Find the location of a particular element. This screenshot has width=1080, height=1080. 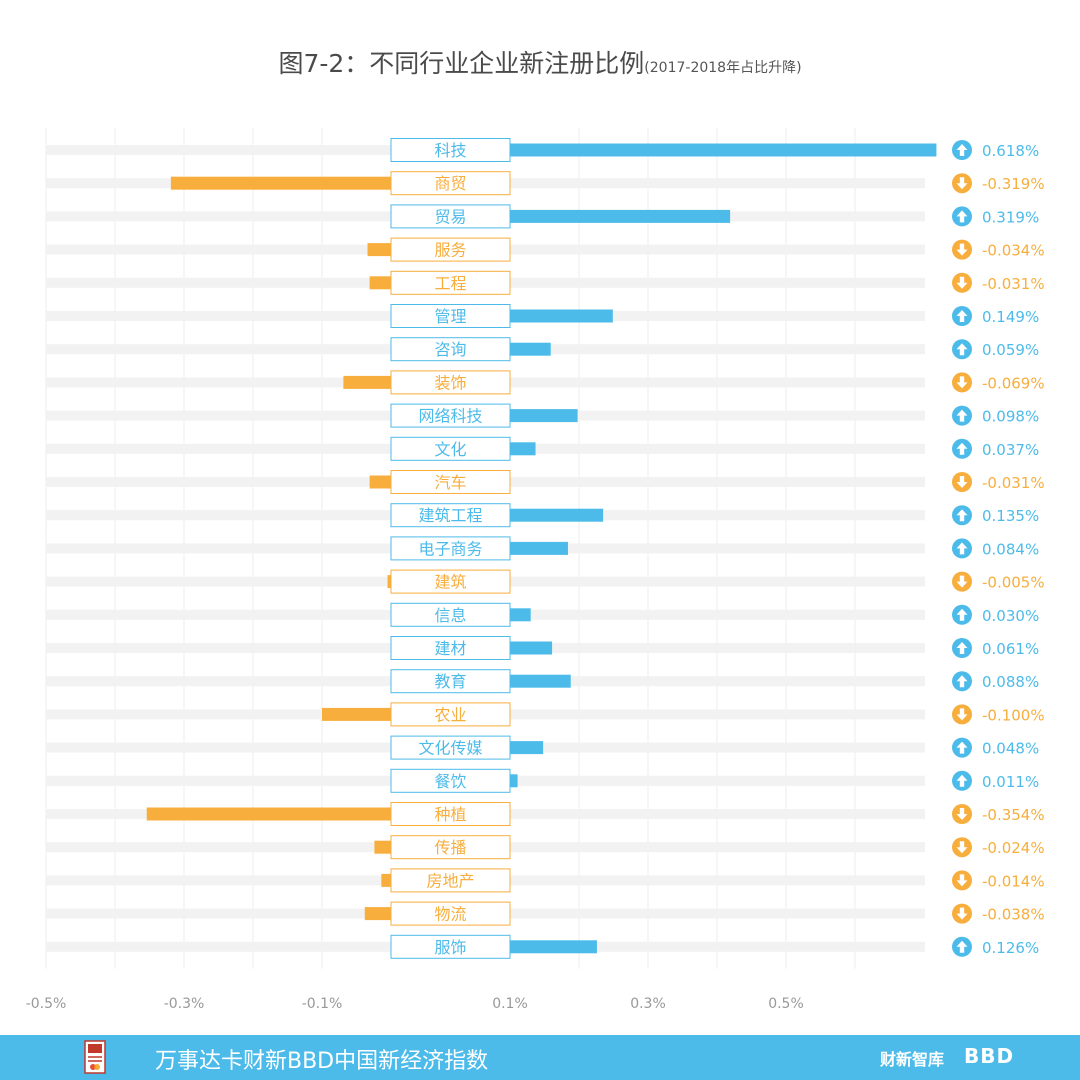

category-label: 餐饮 is located at coordinates (450, 781).